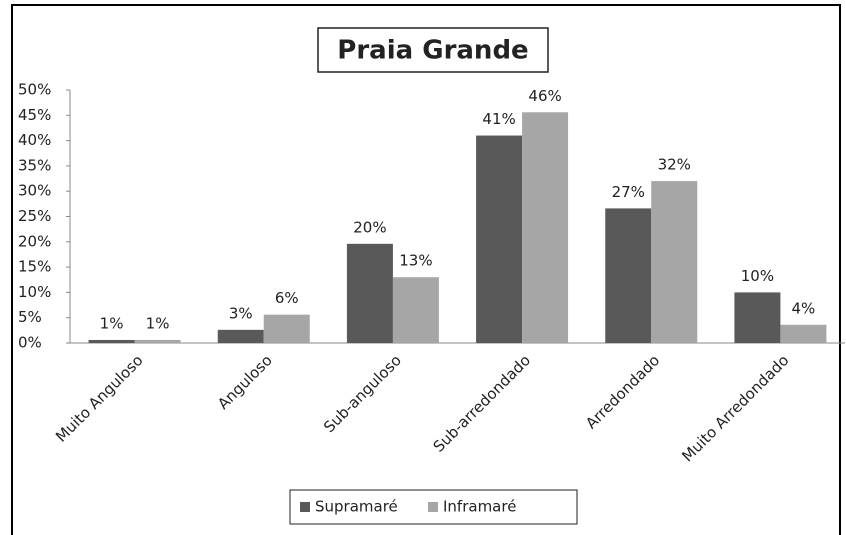 Image resolution: width=846 pixels, height=535 pixels. What do you see at coordinates (34, 191) in the screenshot?
I see `y-tick-label: 30%` at bounding box center [34, 191].